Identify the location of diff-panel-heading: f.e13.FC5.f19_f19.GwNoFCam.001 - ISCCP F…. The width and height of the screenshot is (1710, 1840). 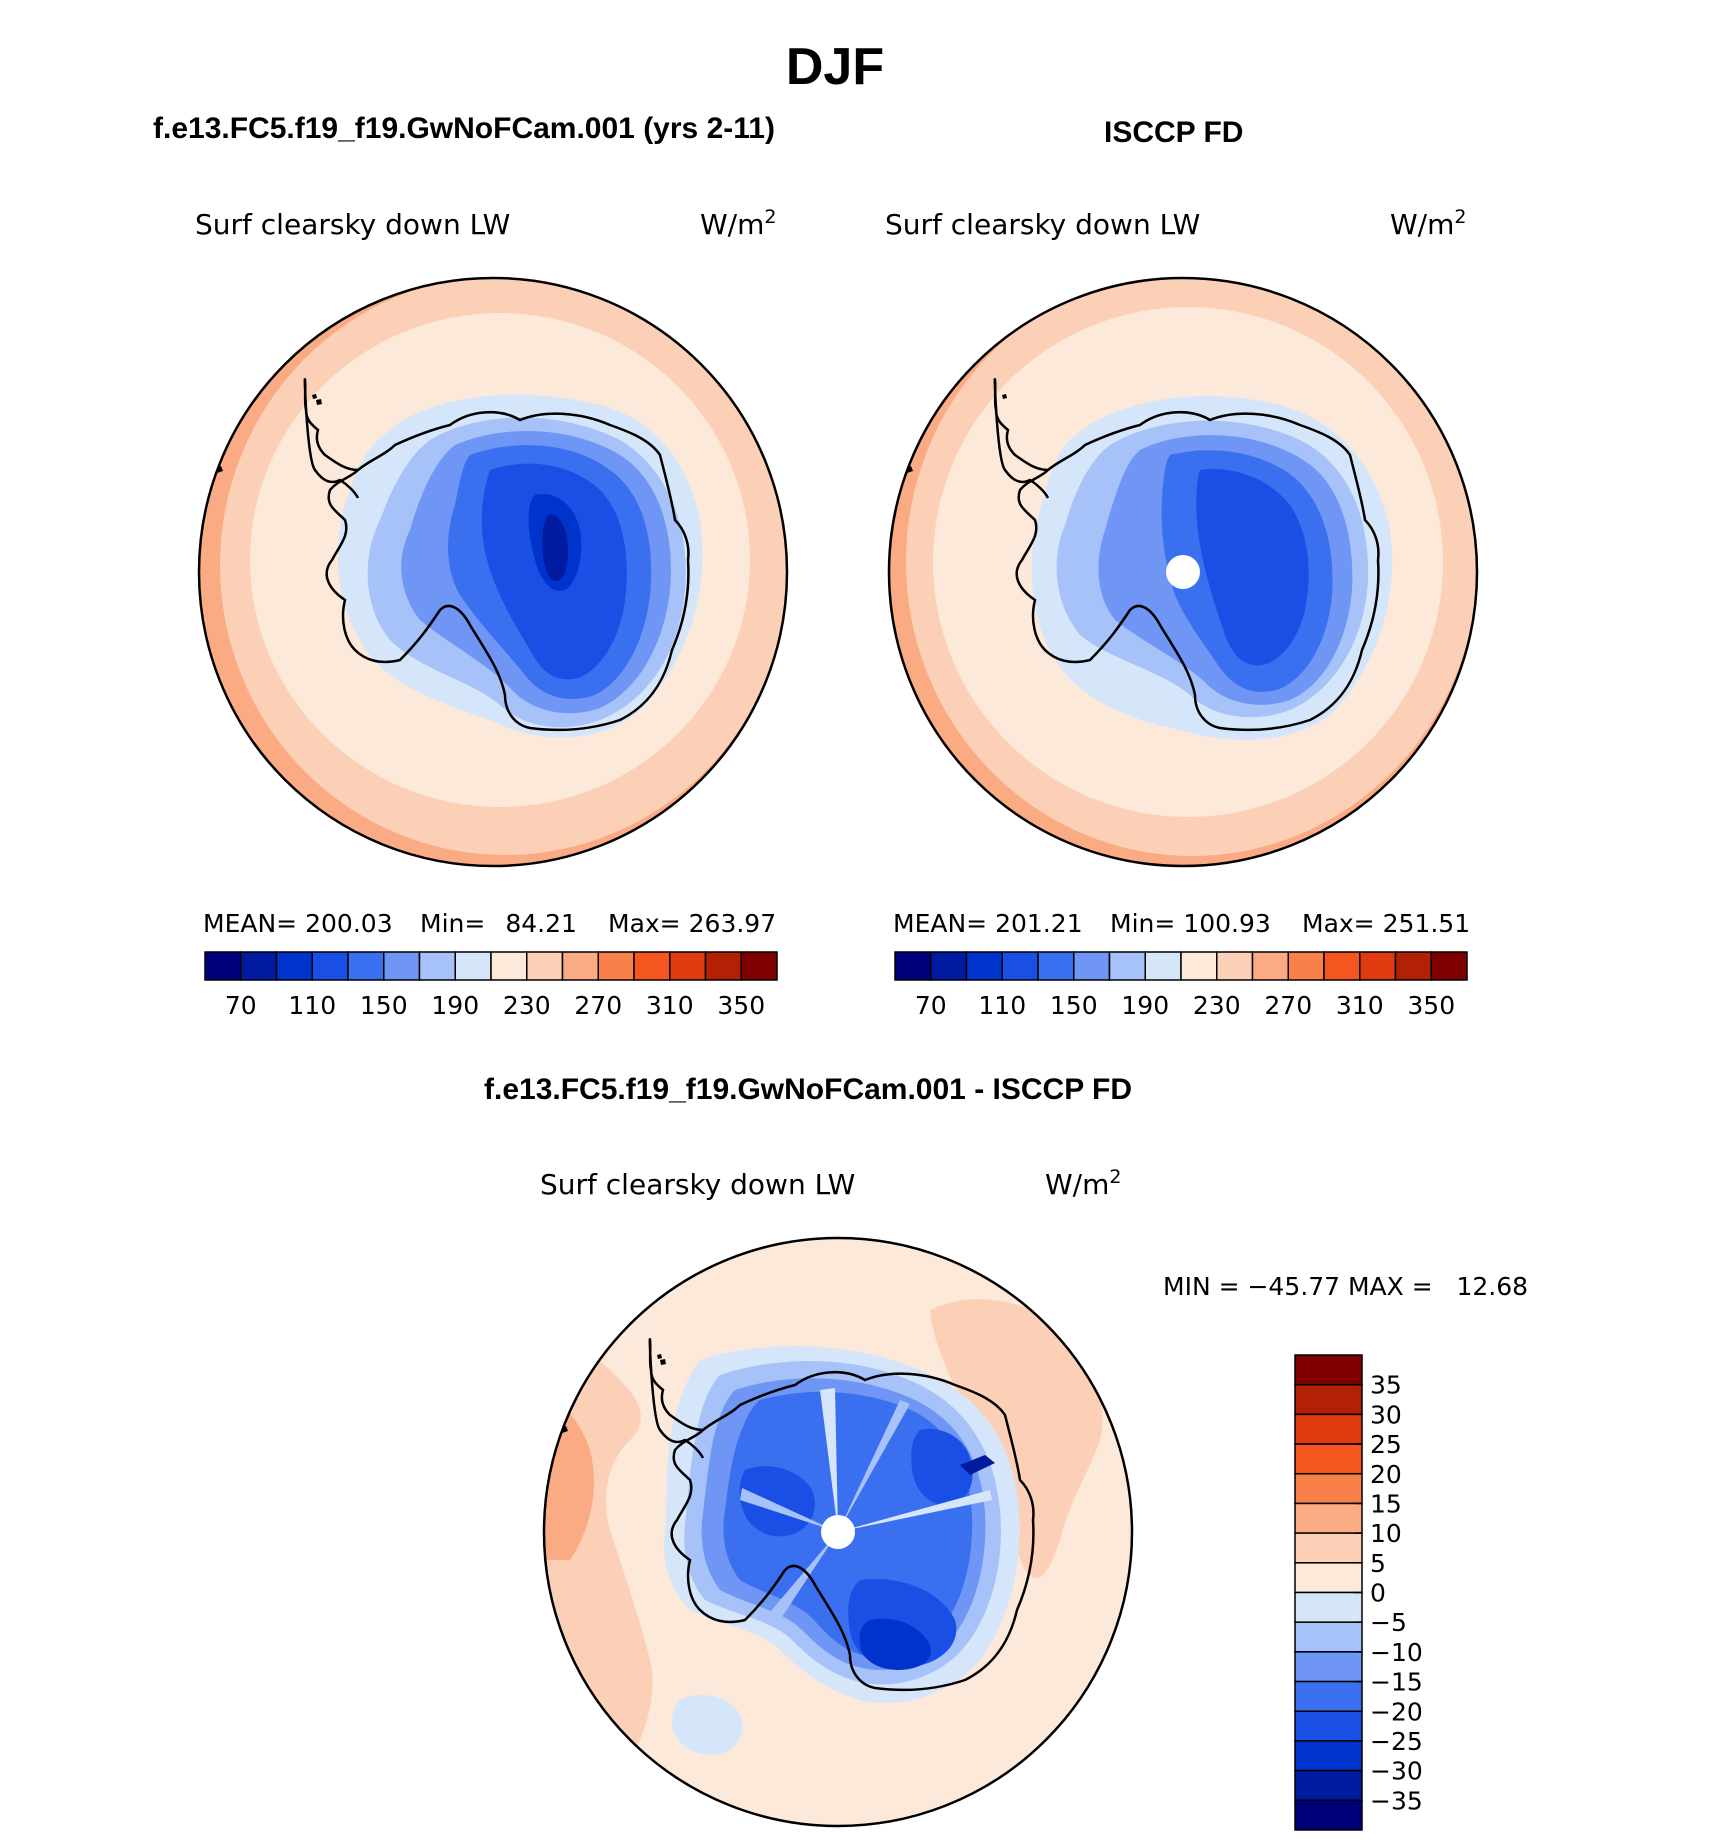
(808, 1089).